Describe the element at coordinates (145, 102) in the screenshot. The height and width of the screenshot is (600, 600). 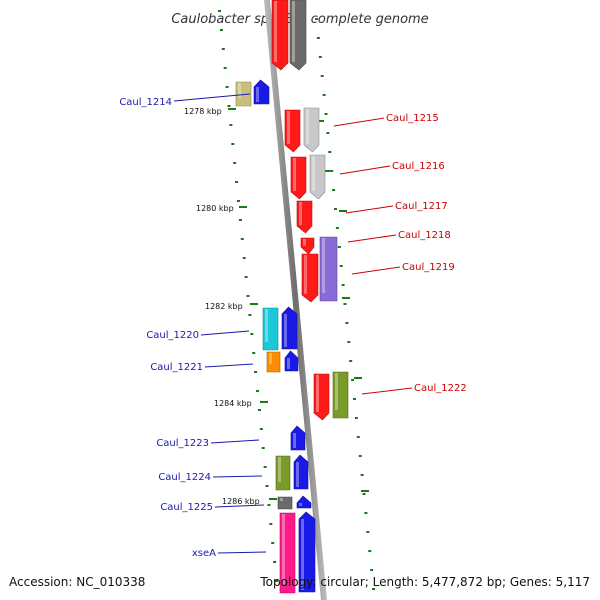
I see `gene-label-caul-1214: Caul_1214` at that location.